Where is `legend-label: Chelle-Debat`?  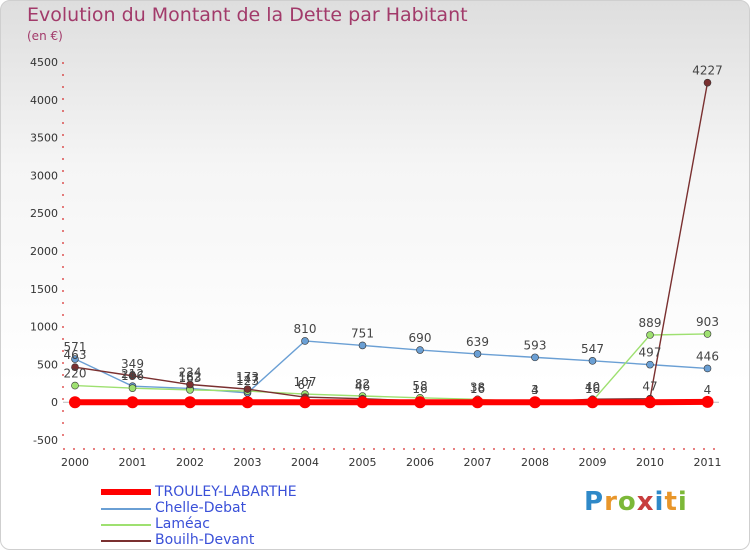
legend-label: Chelle-Debat is located at coordinates (201, 508).